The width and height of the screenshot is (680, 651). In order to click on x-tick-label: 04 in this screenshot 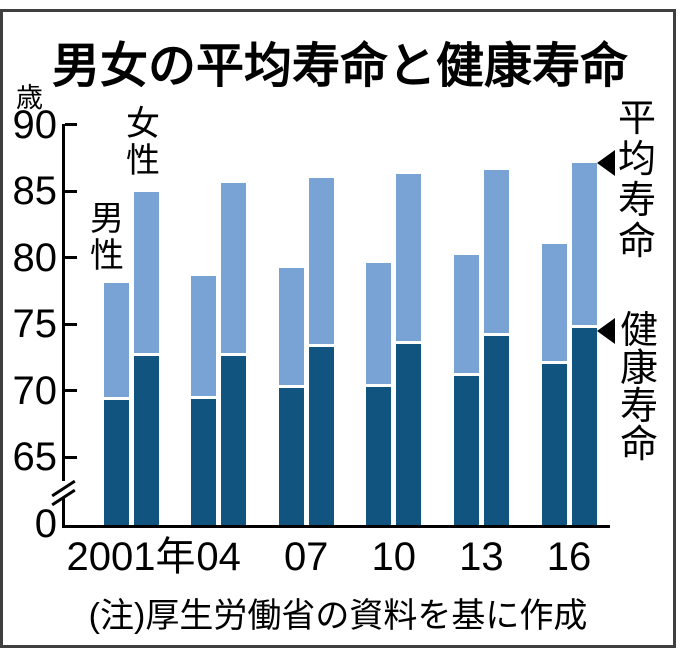, I will do `click(218, 557)`.